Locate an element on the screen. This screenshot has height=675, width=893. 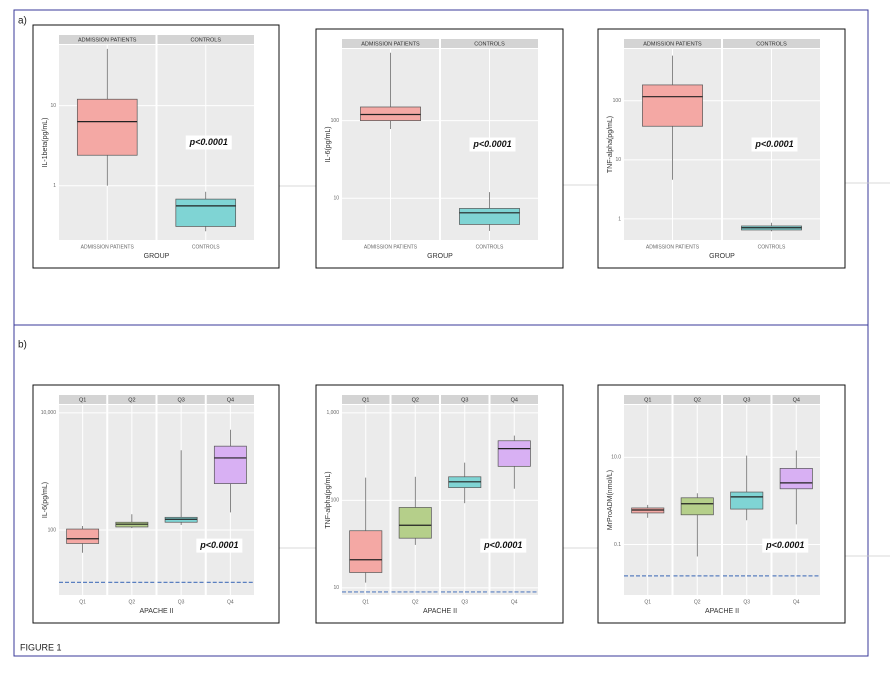
y-tick-label: 0.1 is located at coordinates (617, 545).